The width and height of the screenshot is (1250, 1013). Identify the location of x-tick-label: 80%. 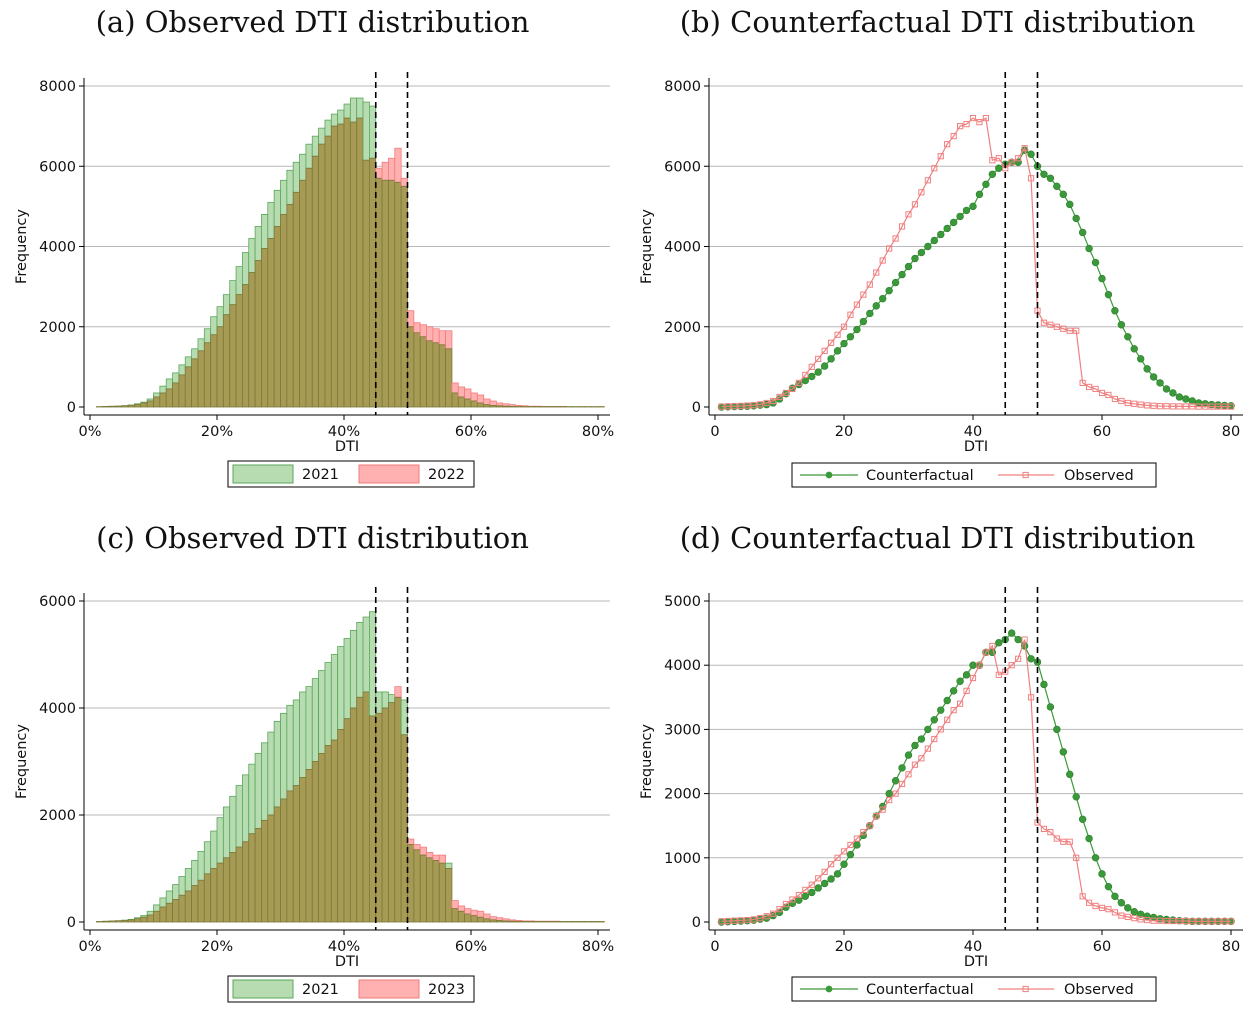
(598, 432).